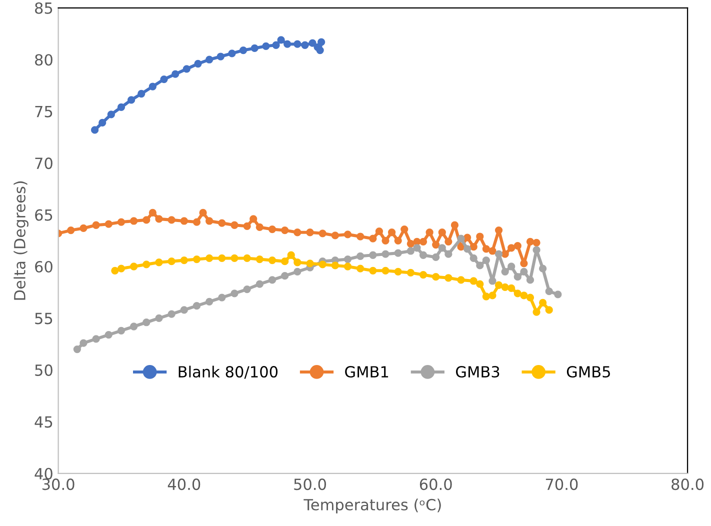 This screenshot has width=711, height=526. Describe the element at coordinates (43, 112) in the screenshot. I see `y-tick-label: 75` at that location.